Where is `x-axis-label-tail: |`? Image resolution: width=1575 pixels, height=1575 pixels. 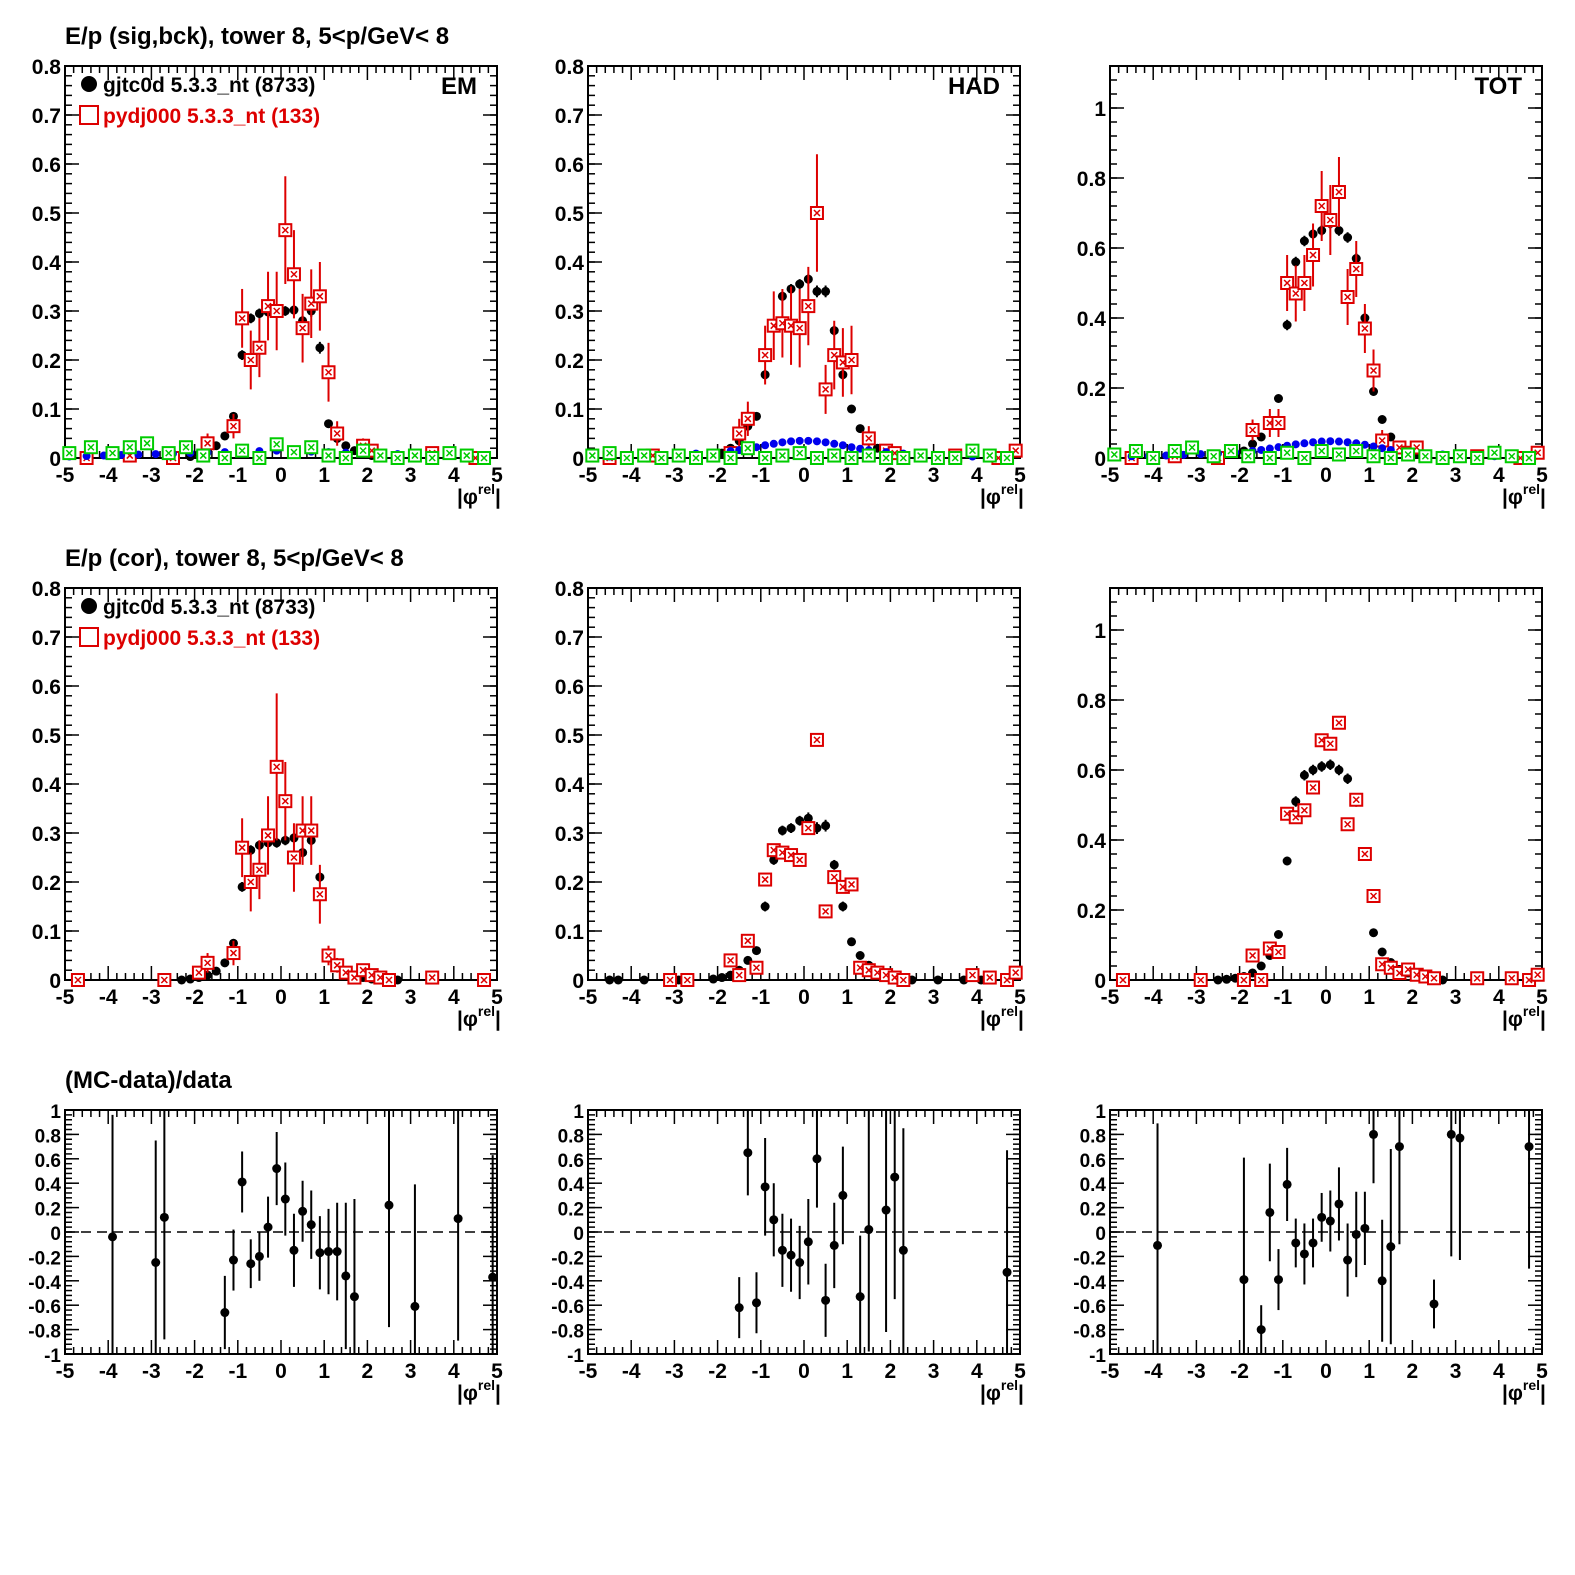 x-axis-label-tail: | is located at coordinates (1543, 497).